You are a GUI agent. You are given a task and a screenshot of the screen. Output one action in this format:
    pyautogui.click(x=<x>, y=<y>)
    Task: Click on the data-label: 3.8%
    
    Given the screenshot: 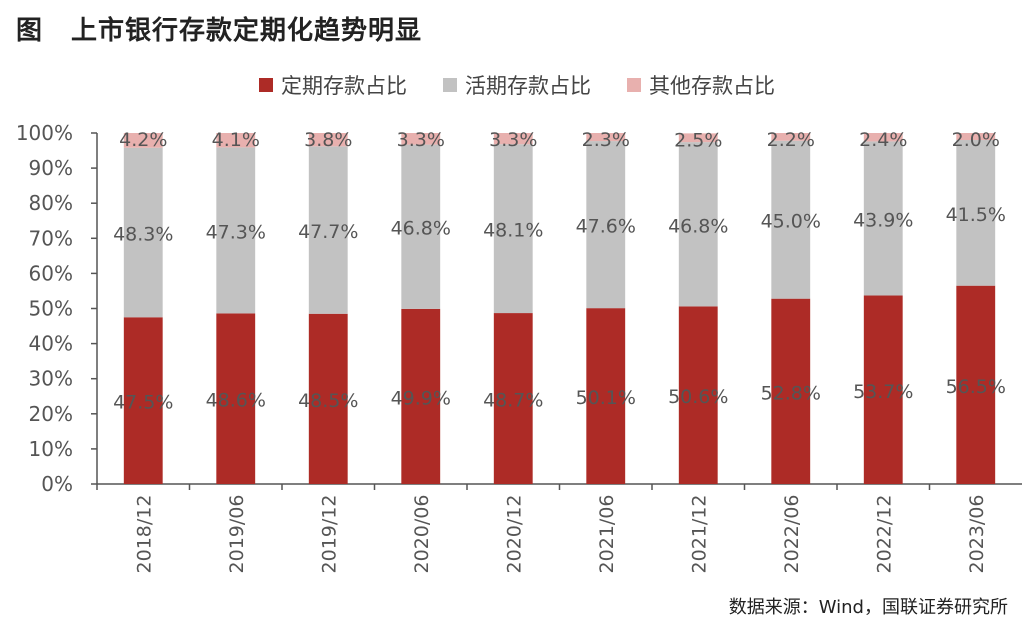 What is the action you would take?
    pyautogui.click(x=328, y=140)
    